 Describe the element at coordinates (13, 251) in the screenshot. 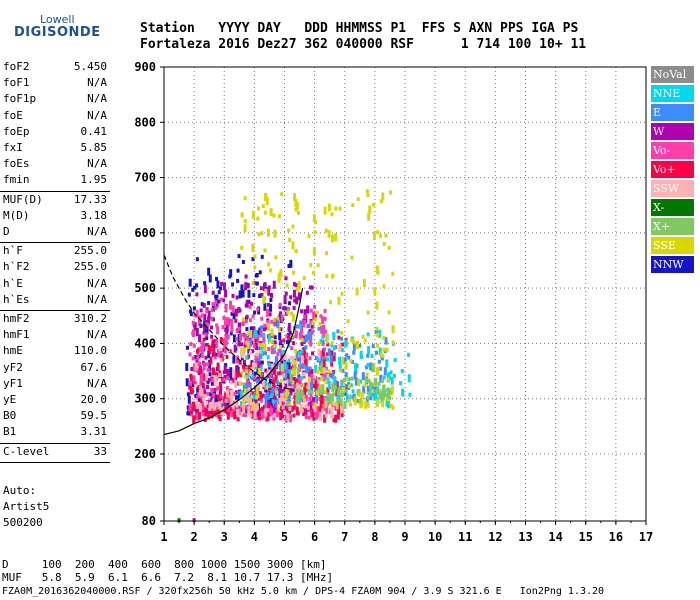

I see `param-label: h`F` at that location.